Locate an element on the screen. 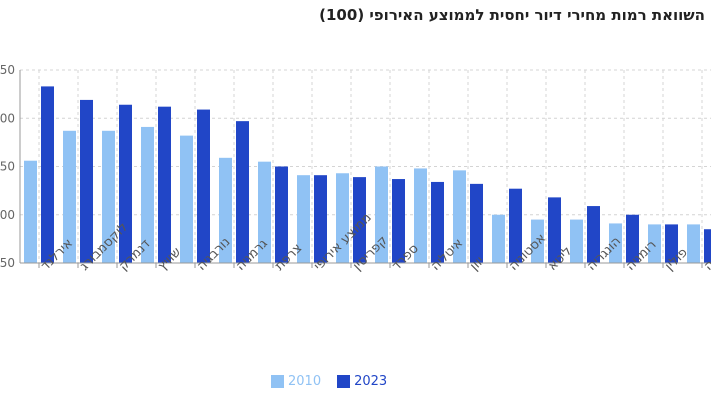  bar-2010: ספרד 2010: 150 is located at coordinates (381, 215).